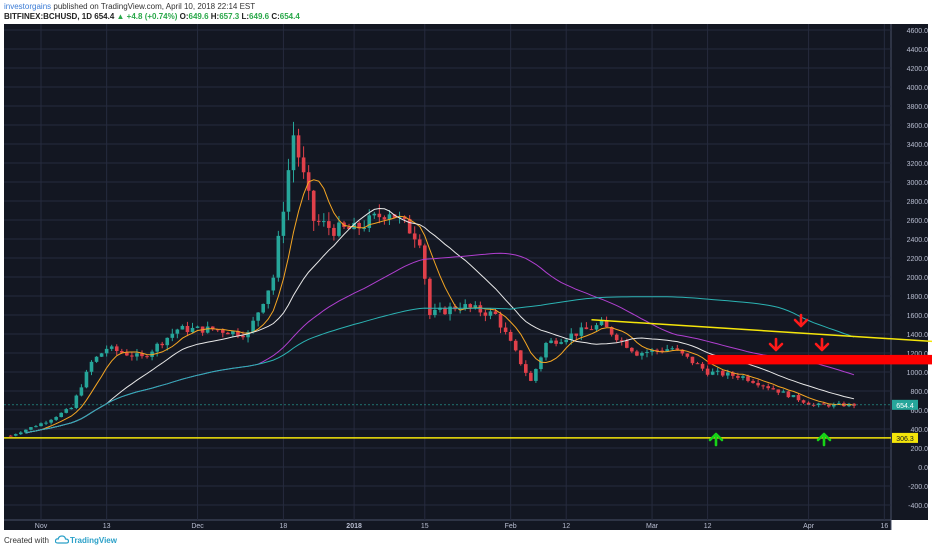 This screenshot has height=550, width=932. I want to click on y-tick-label: 2400.0, so click(918, 240).